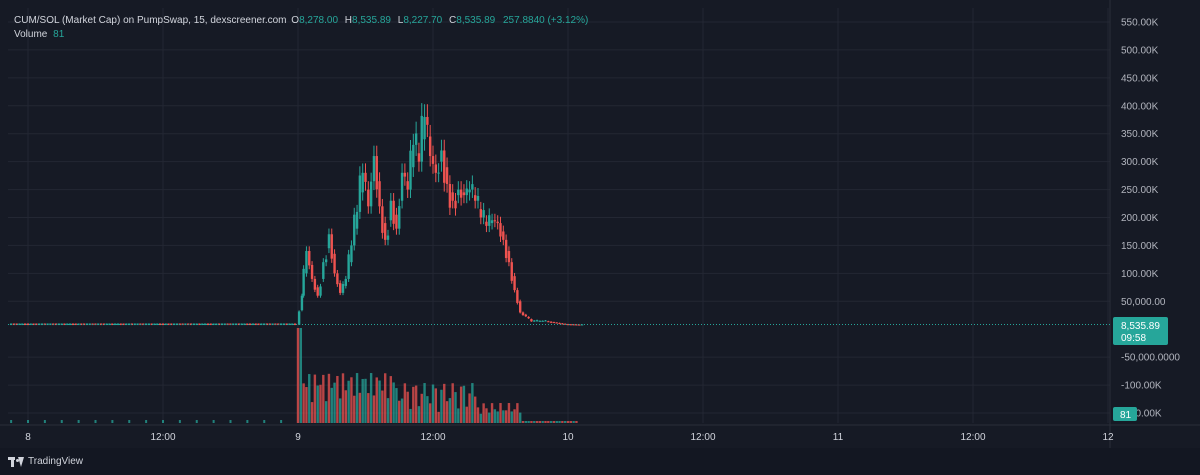 The height and width of the screenshot is (475, 1200). What do you see at coordinates (476, 20) in the screenshot?
I see `close-value: 8,535.89` at bounding box center [476, 20].